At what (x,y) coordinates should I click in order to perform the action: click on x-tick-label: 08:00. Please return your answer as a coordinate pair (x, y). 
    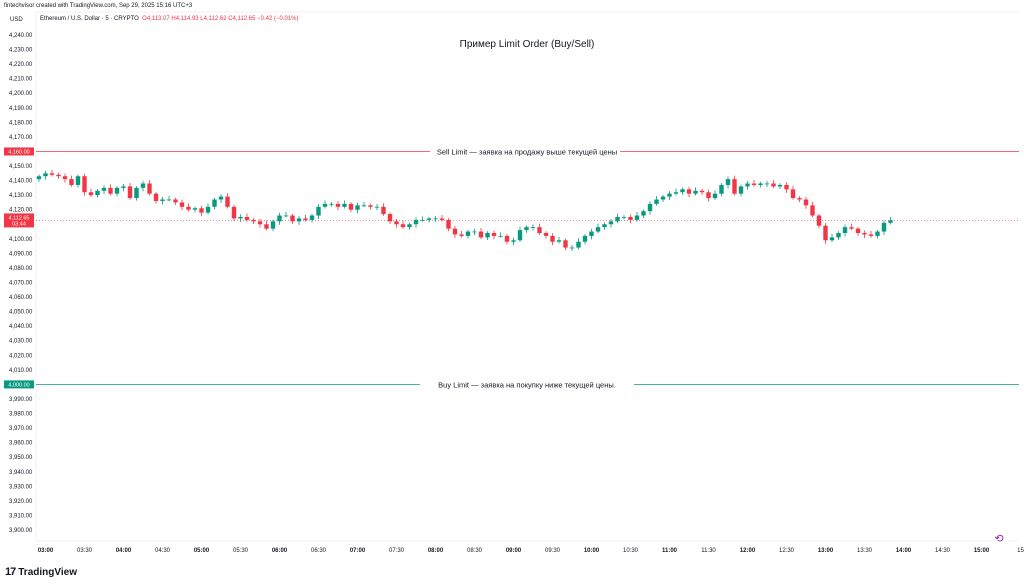
    Looking at the image, I should click on (436, 551).